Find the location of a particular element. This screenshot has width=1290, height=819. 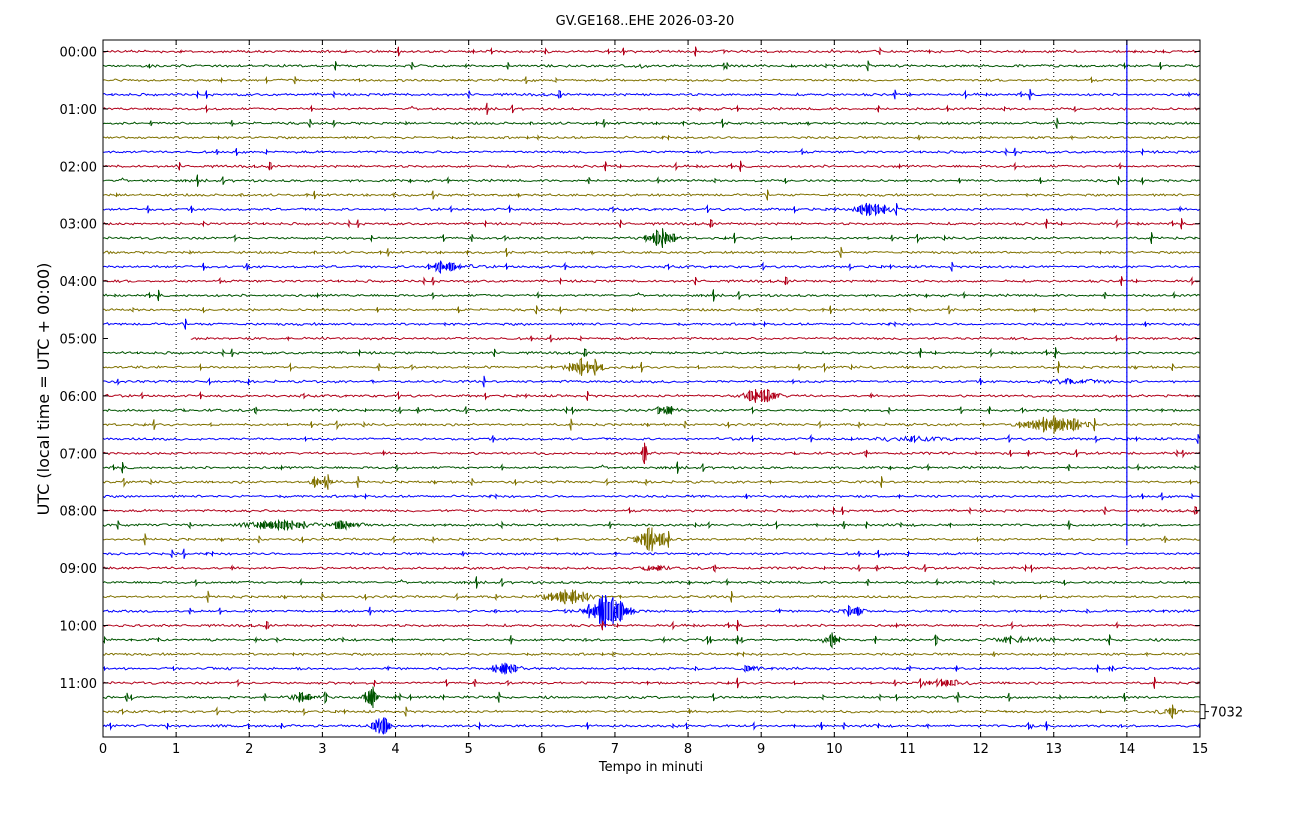

y-tick-label: 01:00 is located at coordinates (78, 110).